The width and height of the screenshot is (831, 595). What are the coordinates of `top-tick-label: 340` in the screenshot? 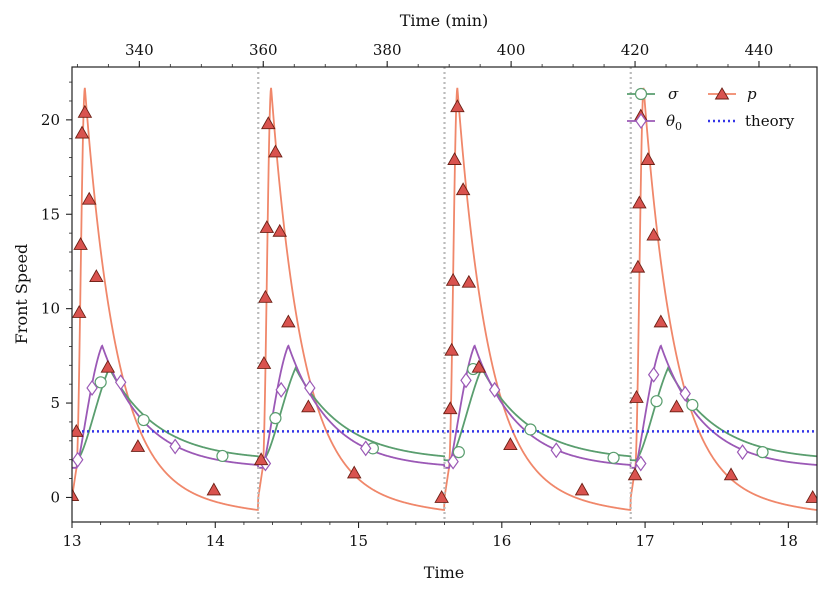 It's located at (139, 50).